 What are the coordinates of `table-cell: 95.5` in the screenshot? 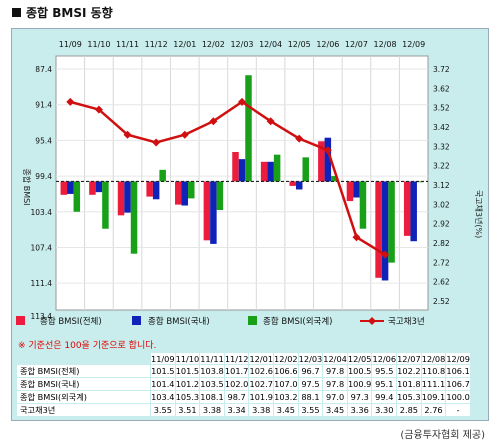 It's located at (384, 371).